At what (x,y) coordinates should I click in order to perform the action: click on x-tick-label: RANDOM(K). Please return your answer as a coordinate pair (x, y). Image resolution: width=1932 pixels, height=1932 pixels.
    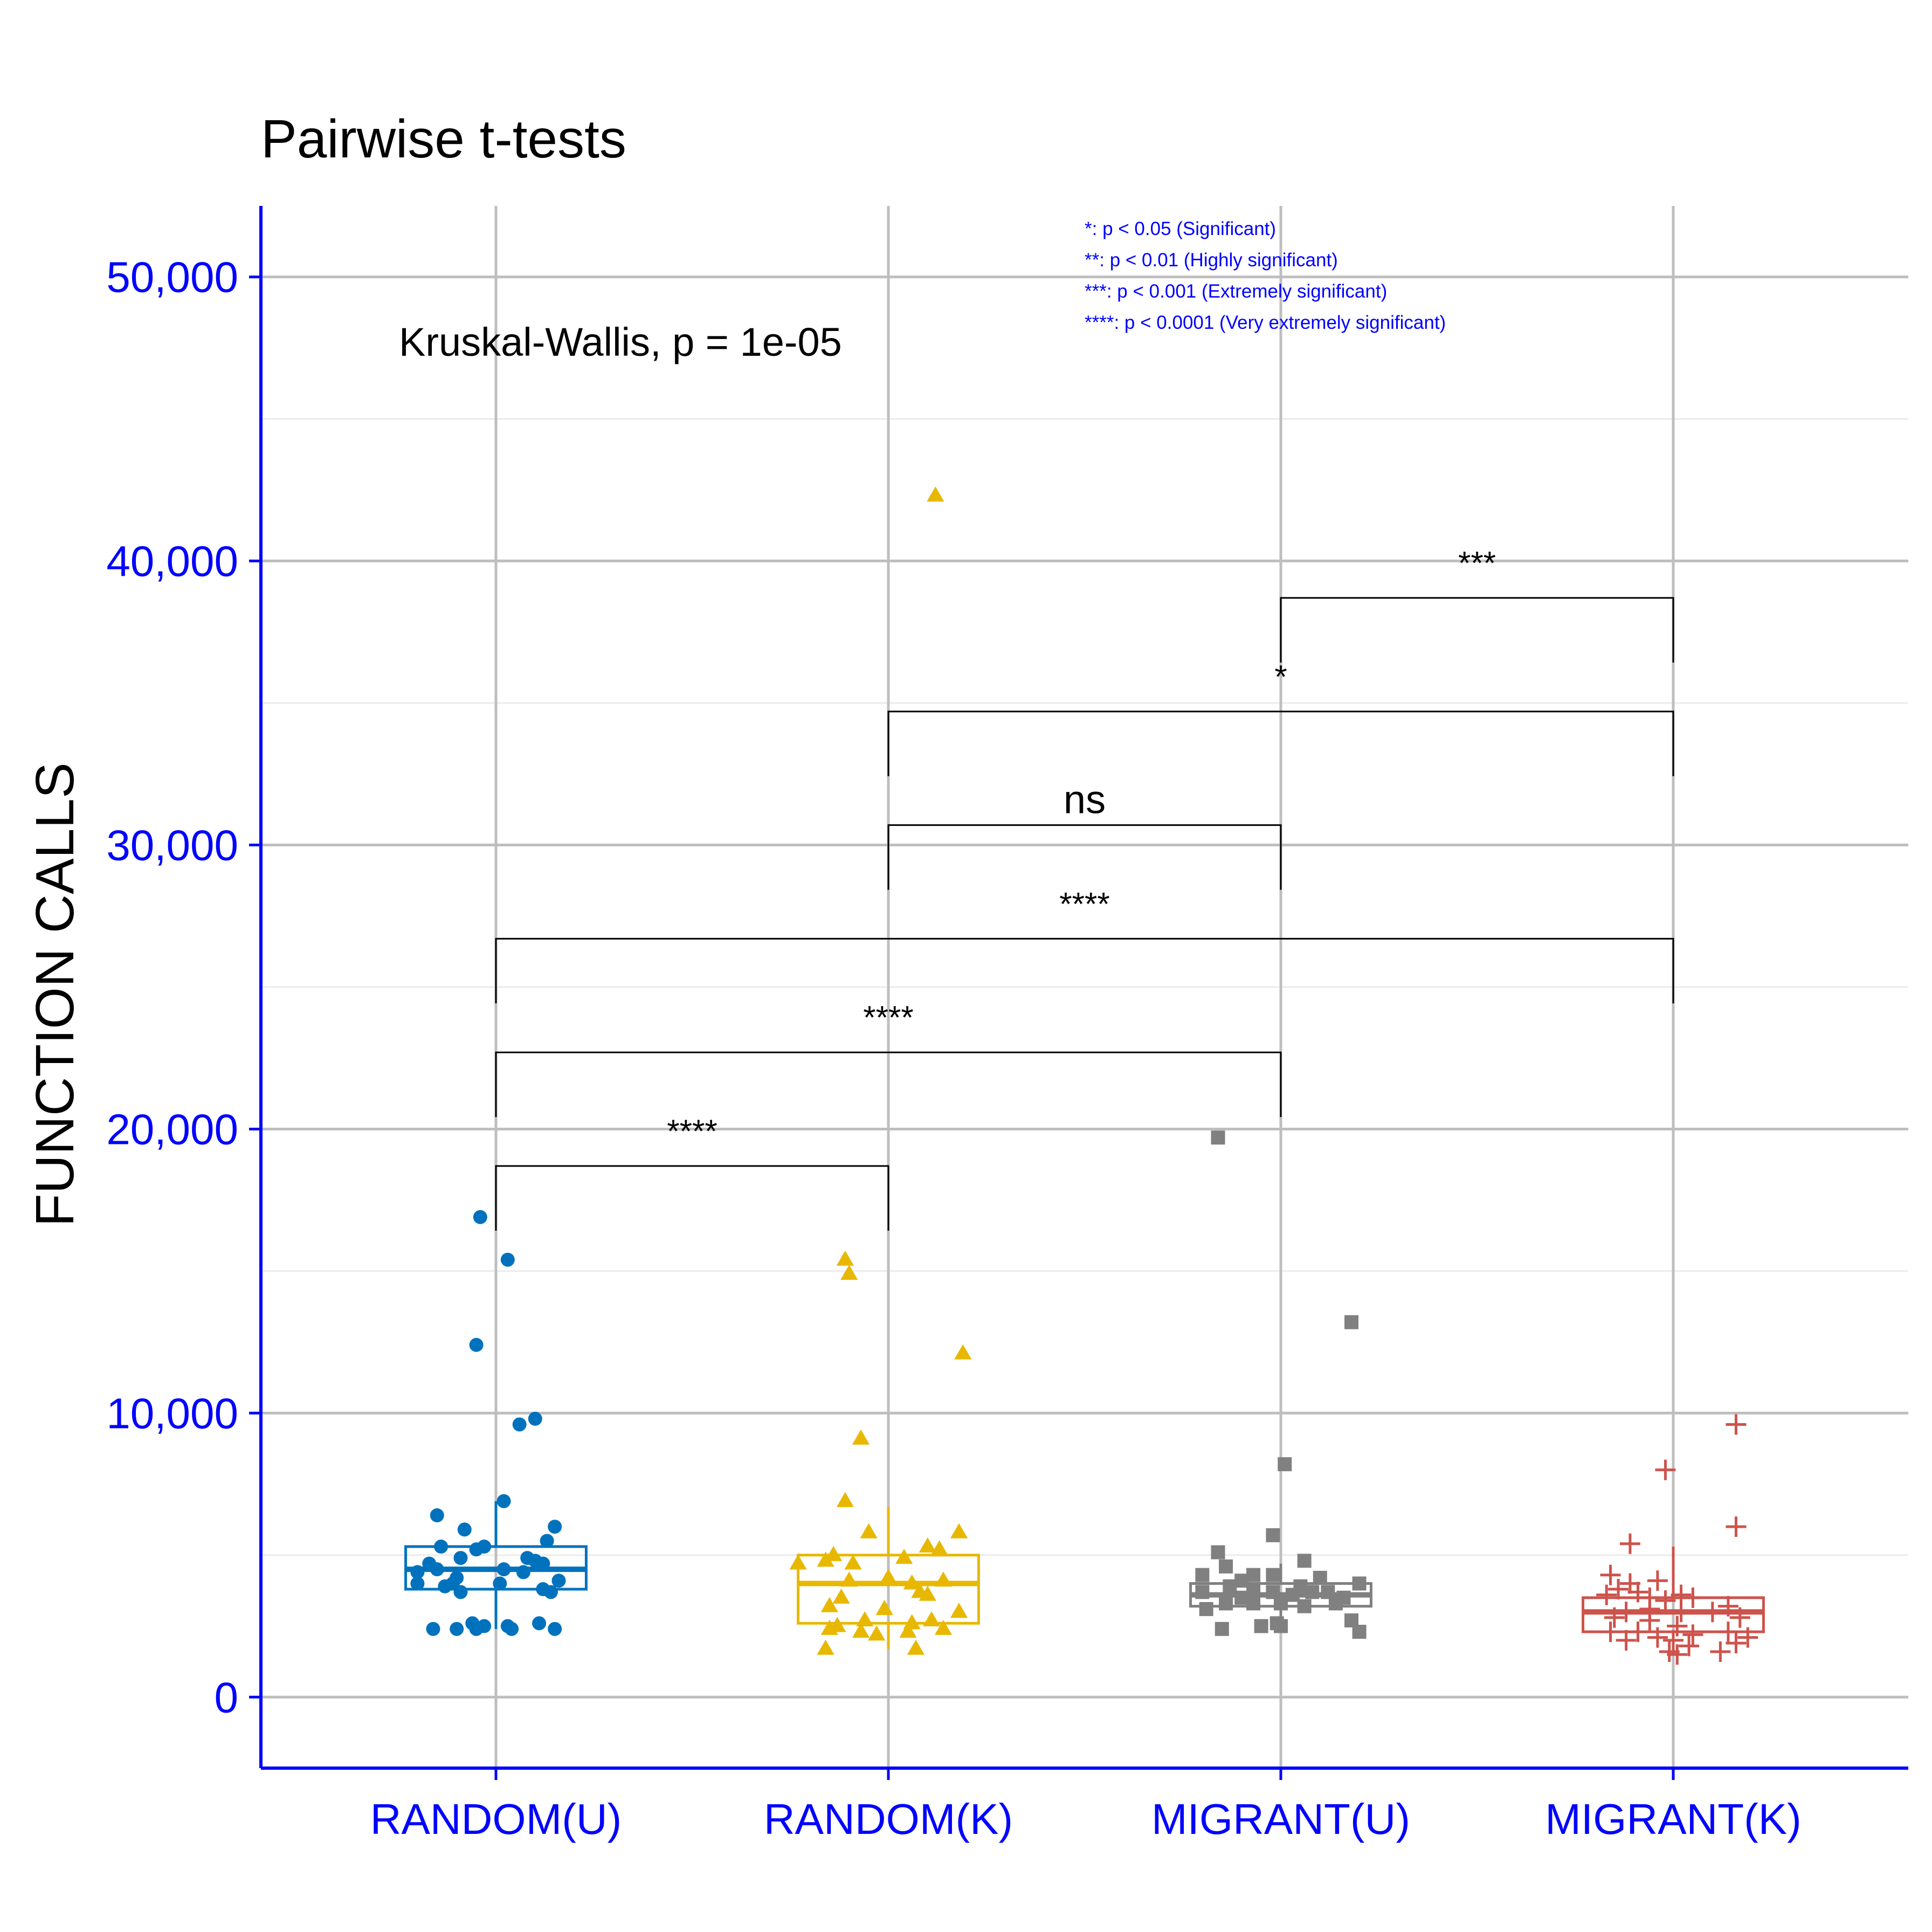
    Looking at the image, I should click on (888, 1819).